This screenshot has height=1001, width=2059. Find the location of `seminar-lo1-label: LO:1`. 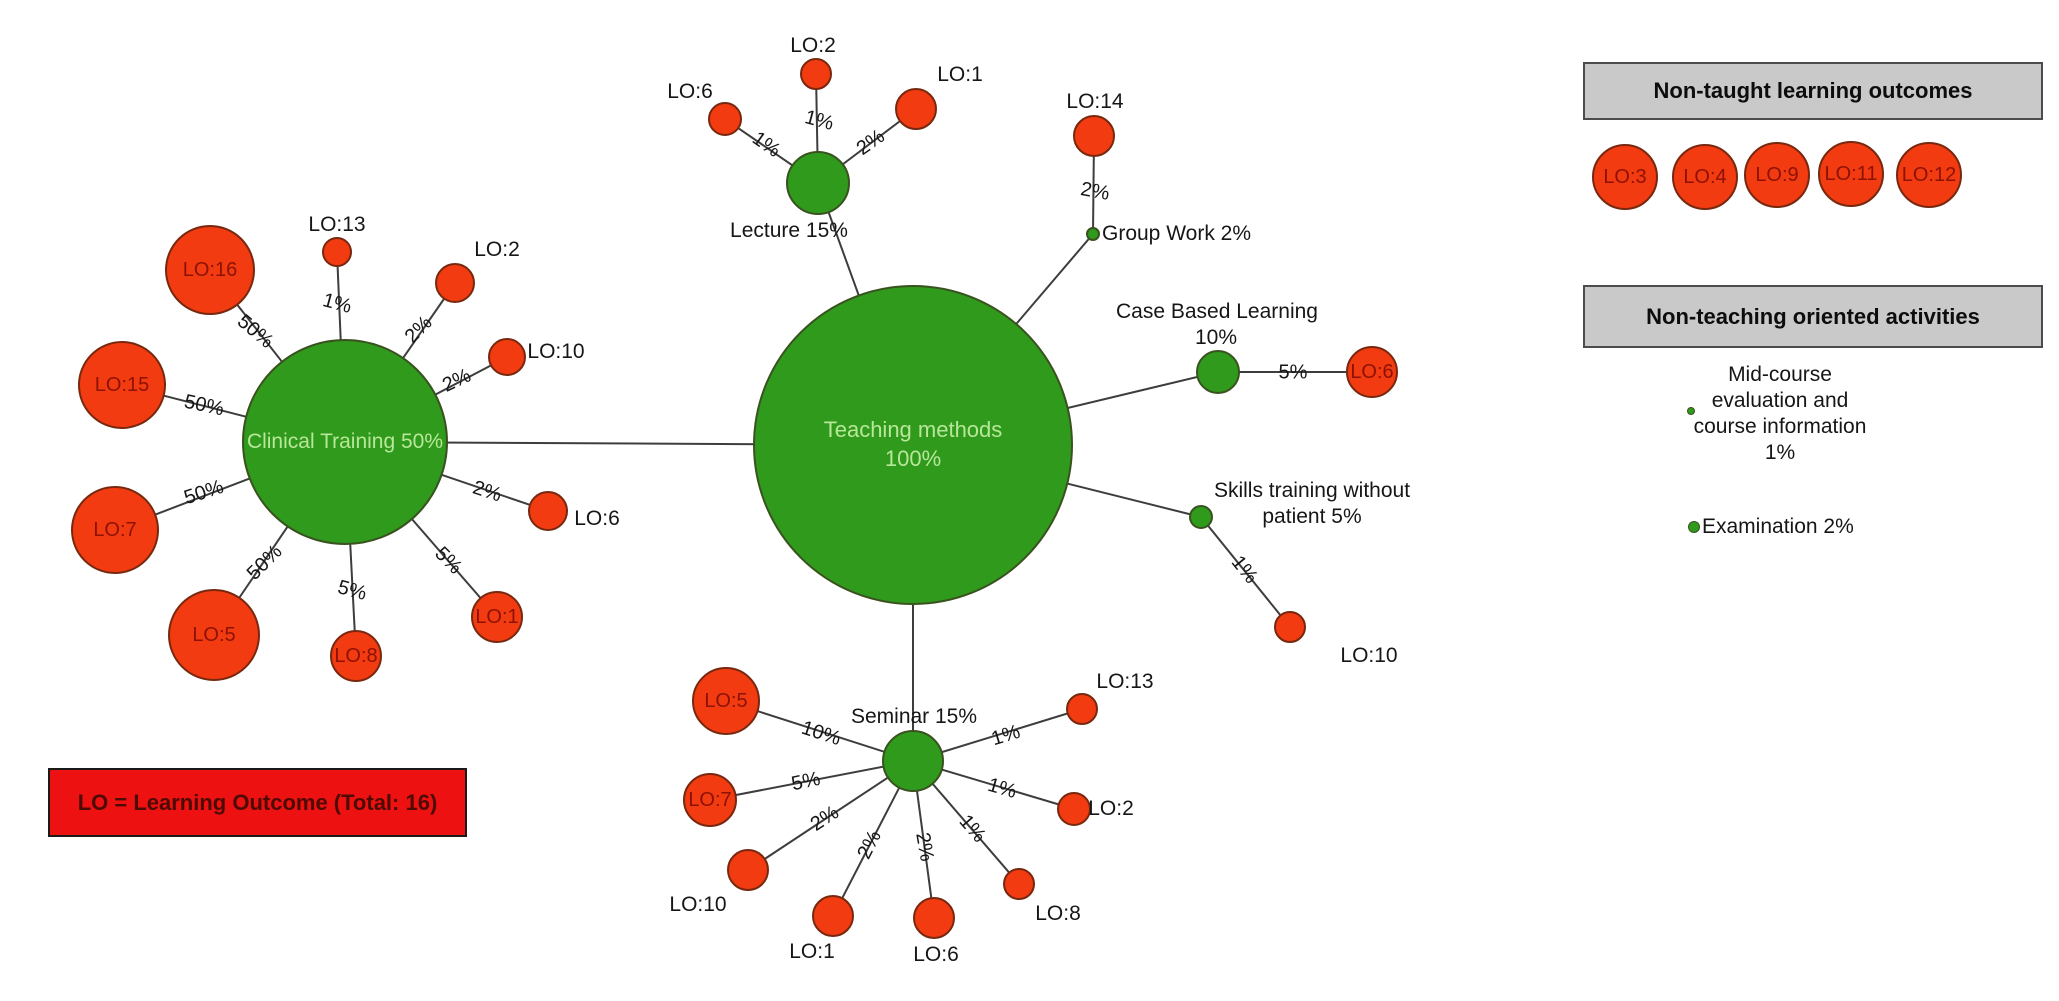

seminar-lo1-label: LO:1 is located at coordinates (812, 951).